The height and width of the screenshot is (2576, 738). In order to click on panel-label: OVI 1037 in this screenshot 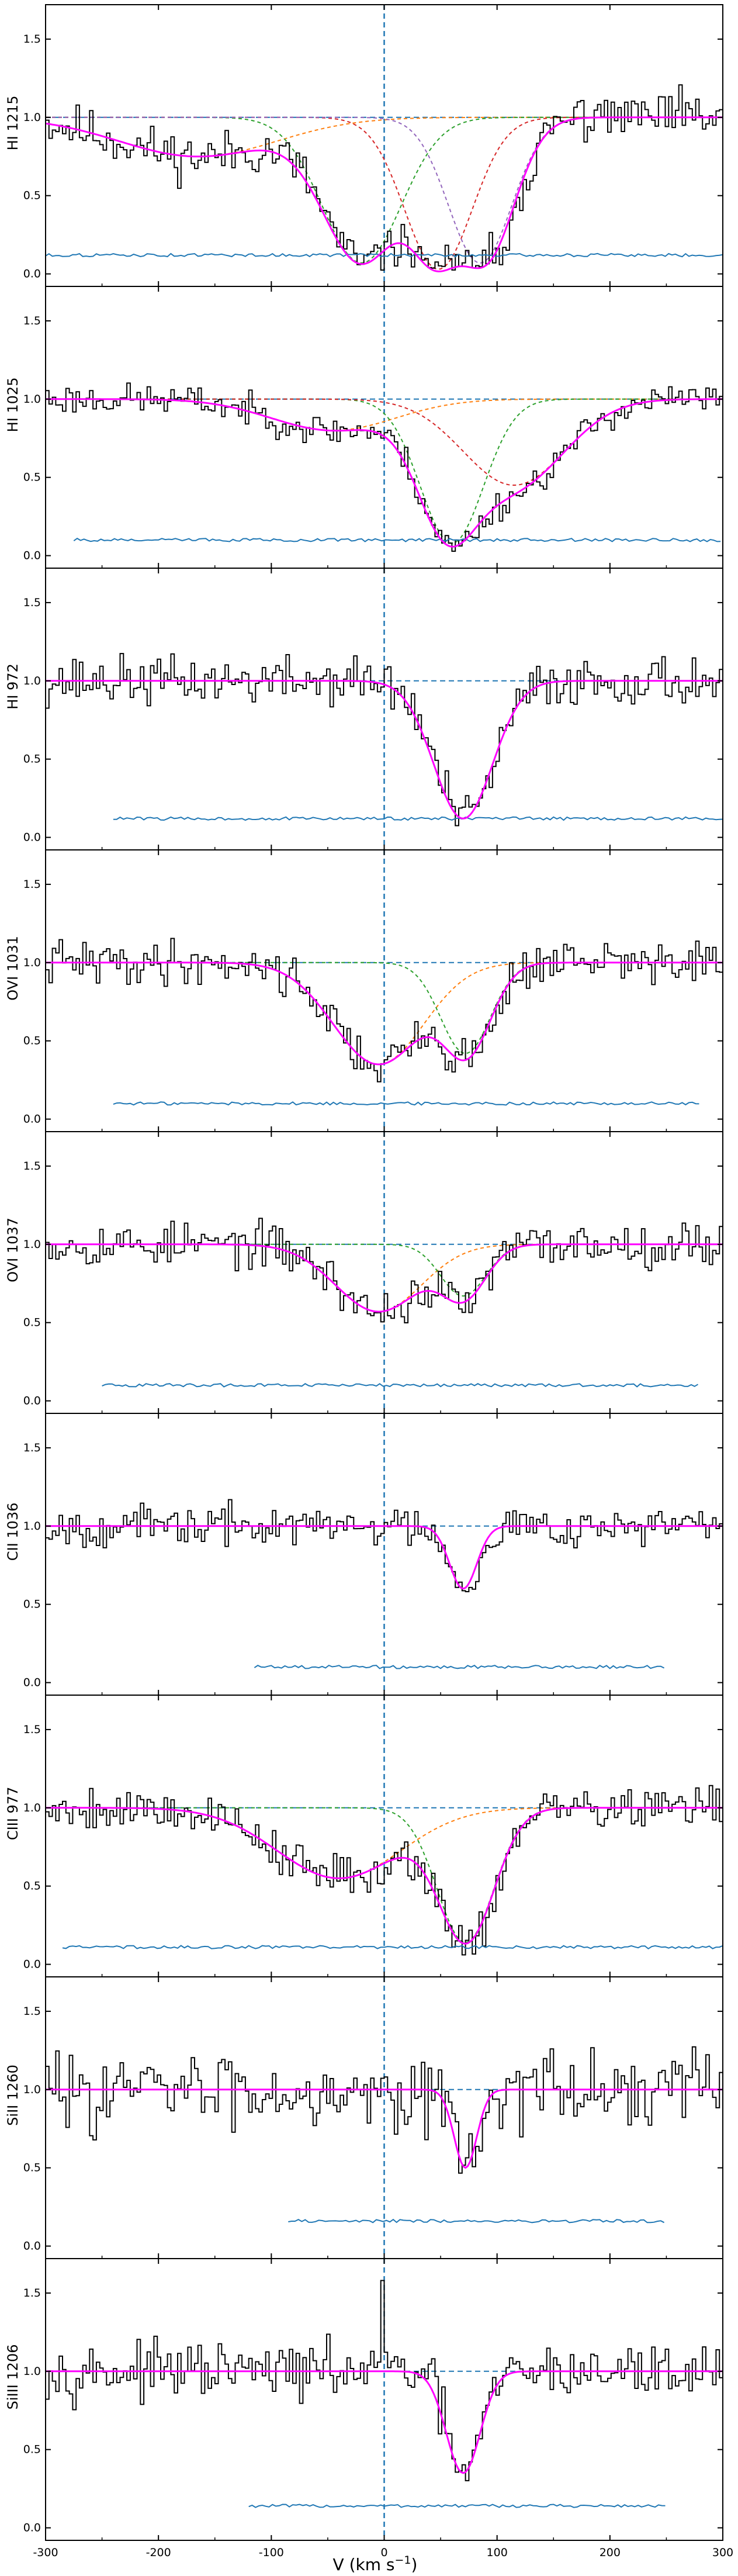, I will do `click(13, 1250)`.